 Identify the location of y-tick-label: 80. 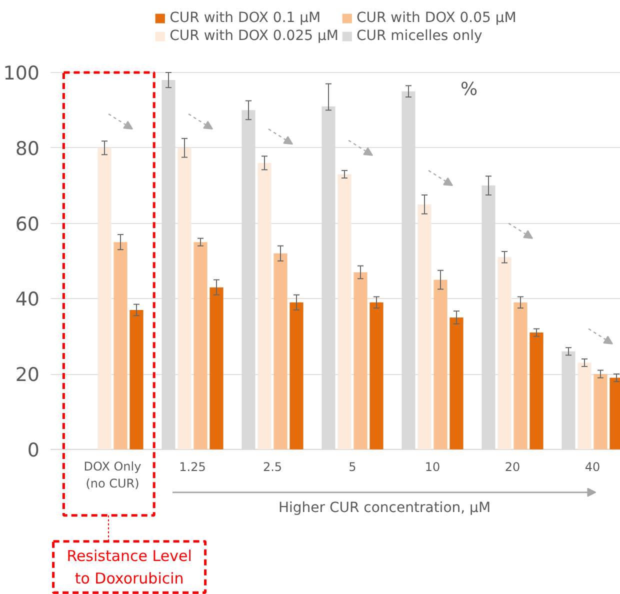
(27, 149).